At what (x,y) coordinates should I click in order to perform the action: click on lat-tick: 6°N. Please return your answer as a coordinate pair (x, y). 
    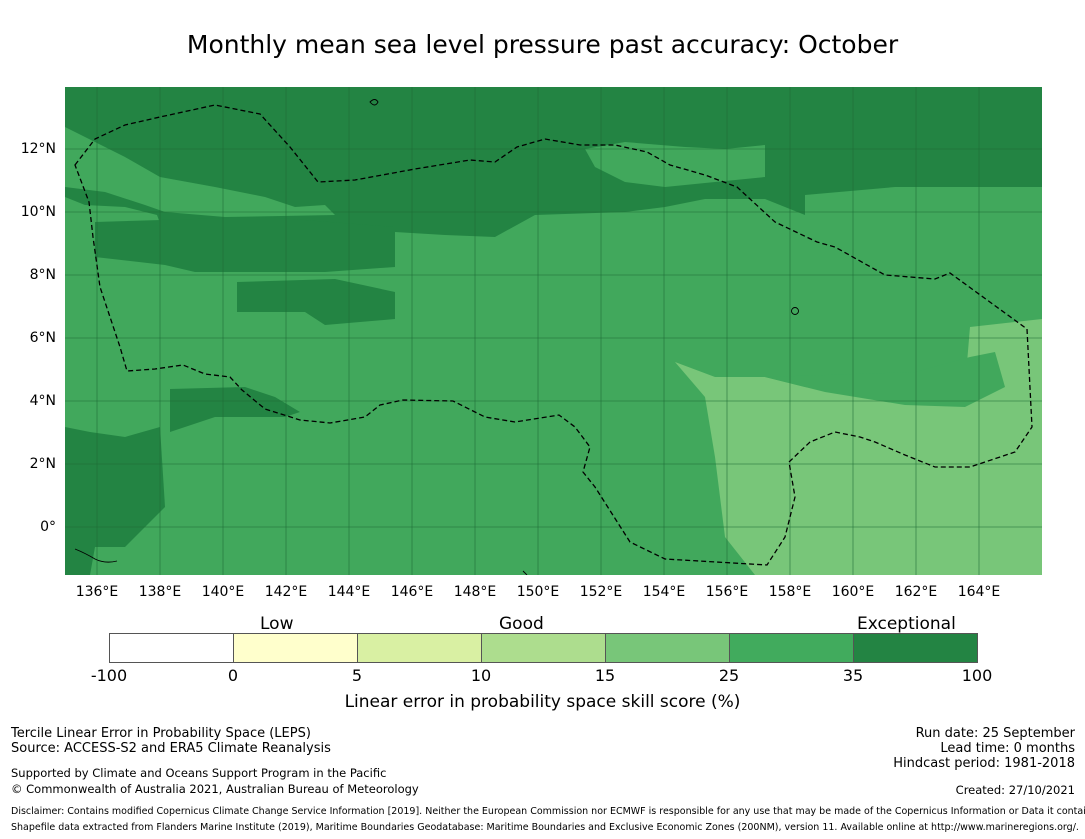
    Looking at the image, I should click on (42, 338).